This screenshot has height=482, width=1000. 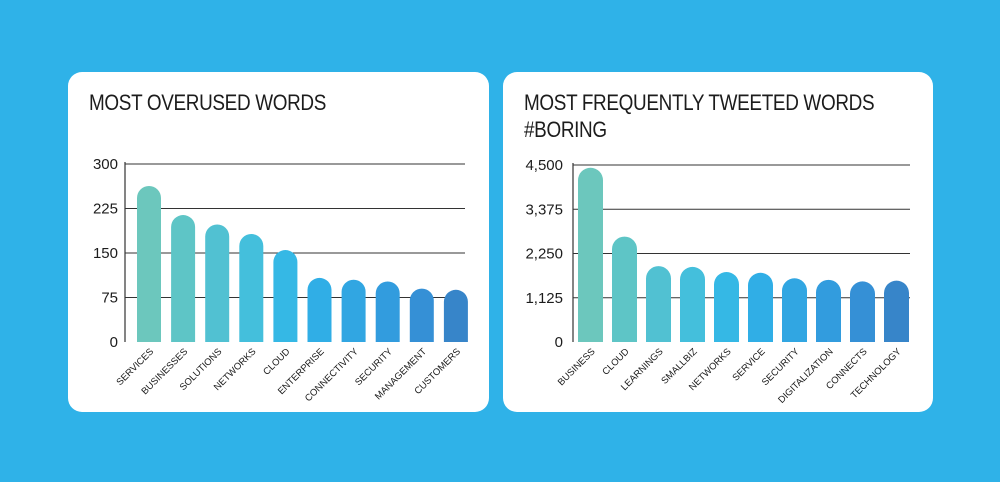 I want to click on y-tick-label: 300, so click(x=105, y=164).